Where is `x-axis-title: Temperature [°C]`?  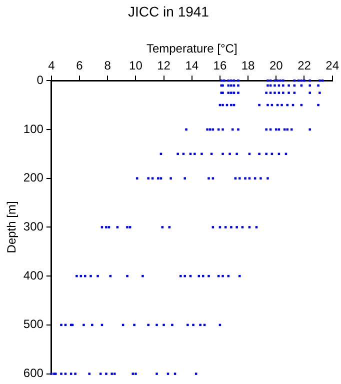 x-axis-title: Temperature [°C] is located at coordinates (192, 48).